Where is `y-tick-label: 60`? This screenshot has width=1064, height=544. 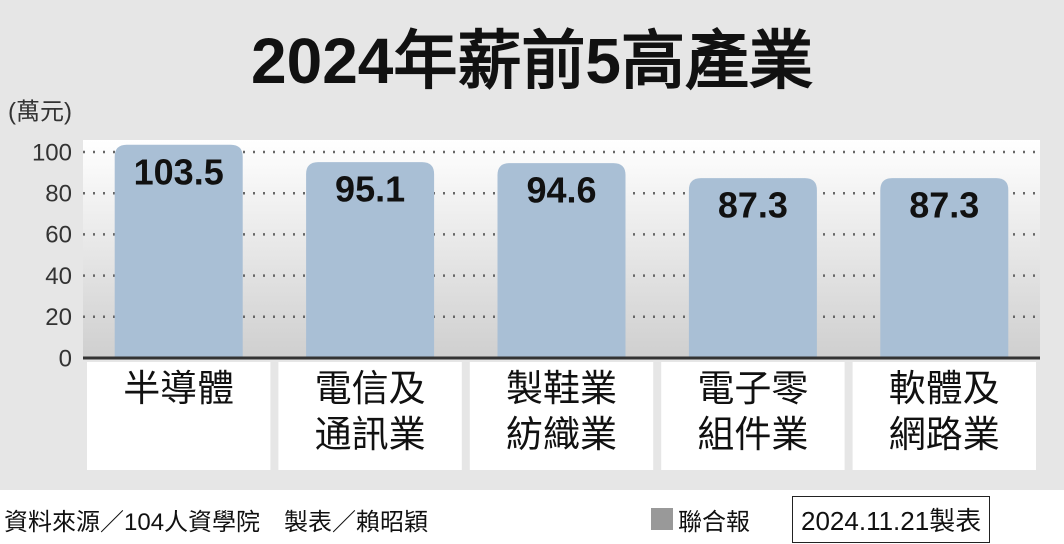 y-tick-label: 60 is located at coordinates (58, 235).